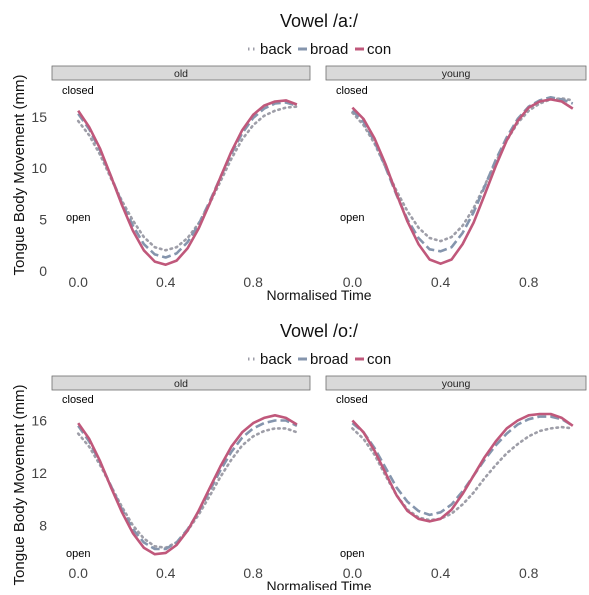  What do you see at coordinates (39, 421) in the screenshot?
I see `y-tick-label: 16` at bounding box center [39, 421].